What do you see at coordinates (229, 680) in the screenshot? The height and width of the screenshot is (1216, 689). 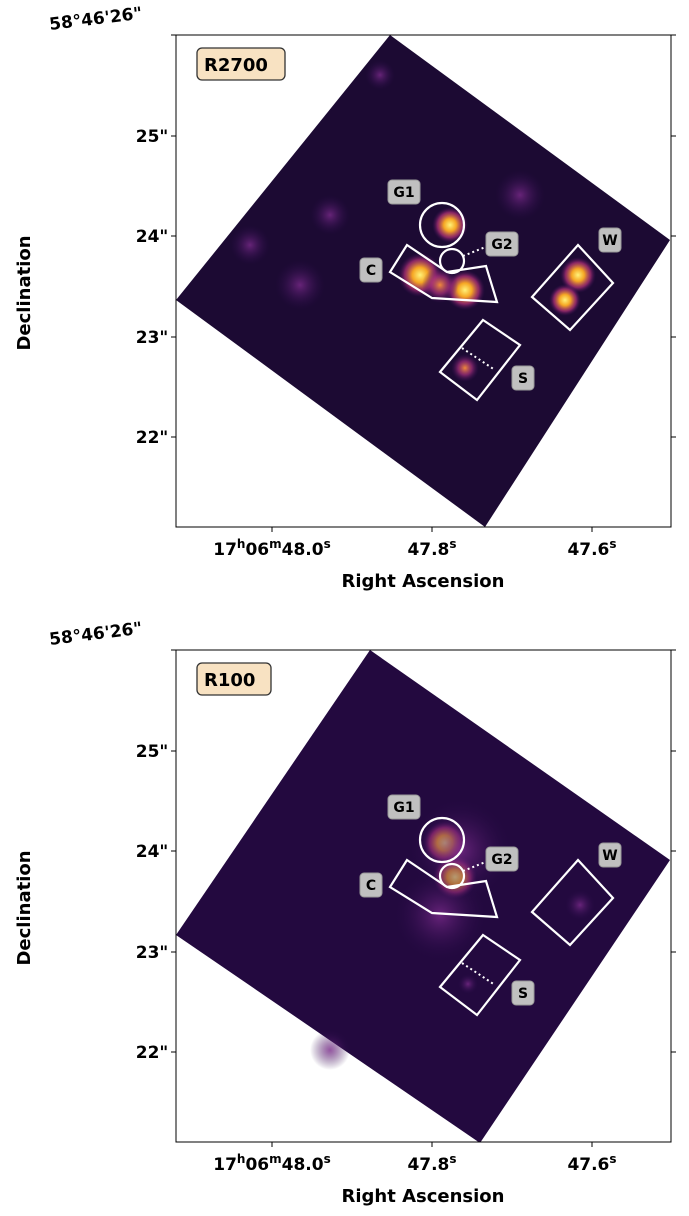 I see `panel-label: R100` at bounding box center [229, 680].